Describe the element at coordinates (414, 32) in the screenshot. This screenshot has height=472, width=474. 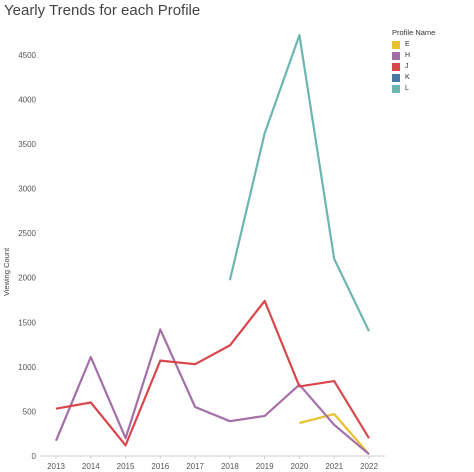
I see `legend-title: Profile Name` at that location.